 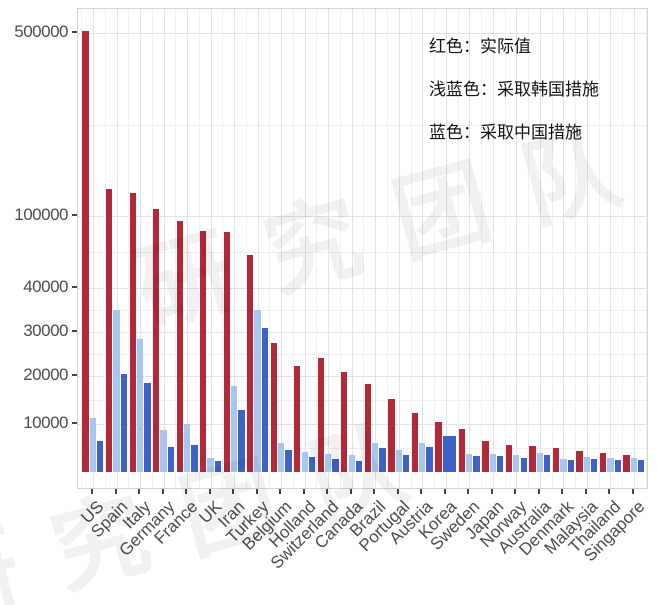 I want to click on bar-china-Japan, so click(x=500, y=464).